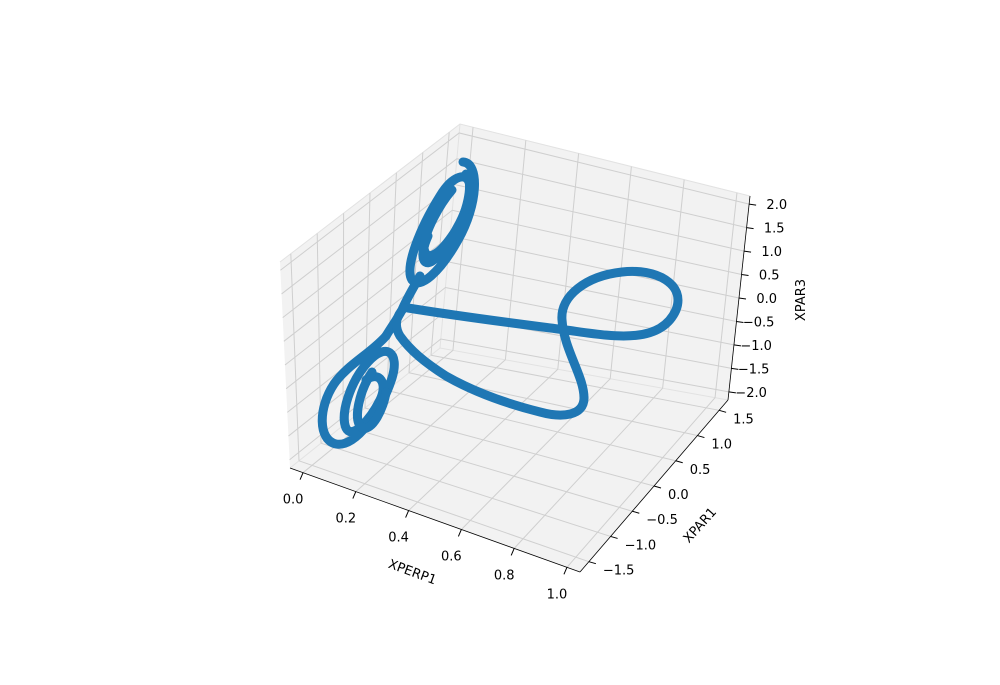 This screenshot has width=1000, height=685. Describe the element at coordinates (771, 252) in the screenshot. I see `z-tick-label: 1.0` at that location.